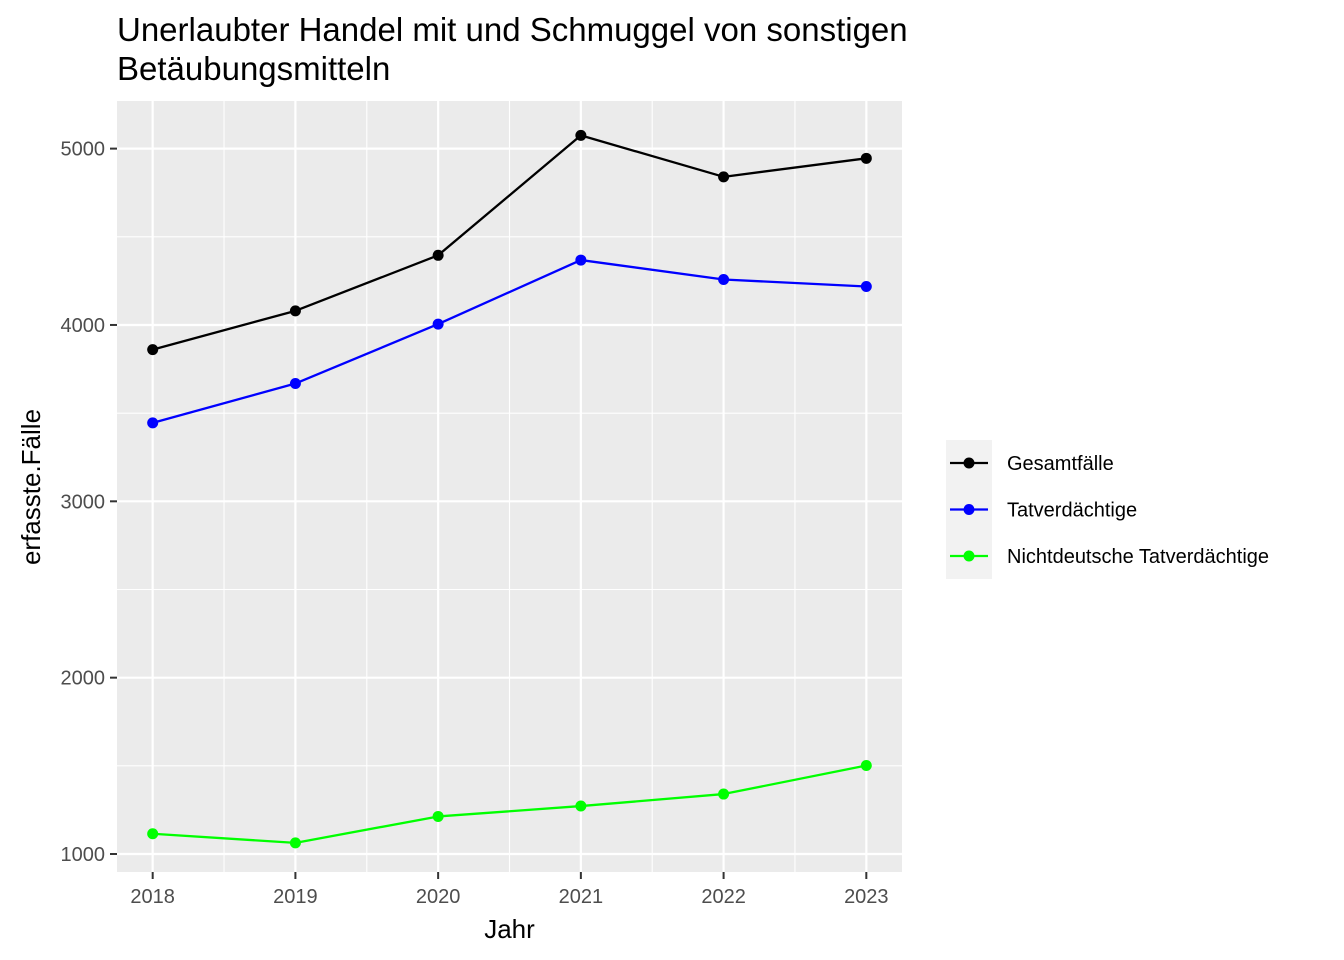 The image size is (1344, 960). I want to click on y-tick-label: 2000, so click(83, 679).